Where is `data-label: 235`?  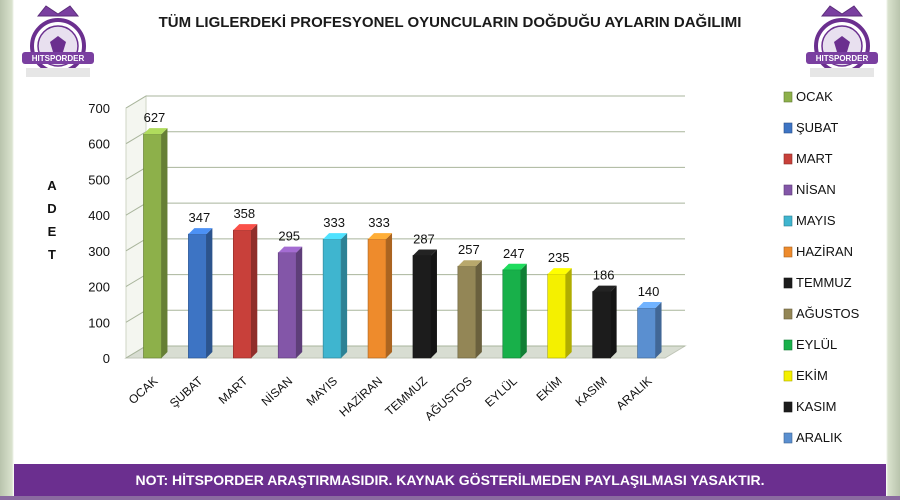 data-label: 235 is located at coordinates (559, 257).